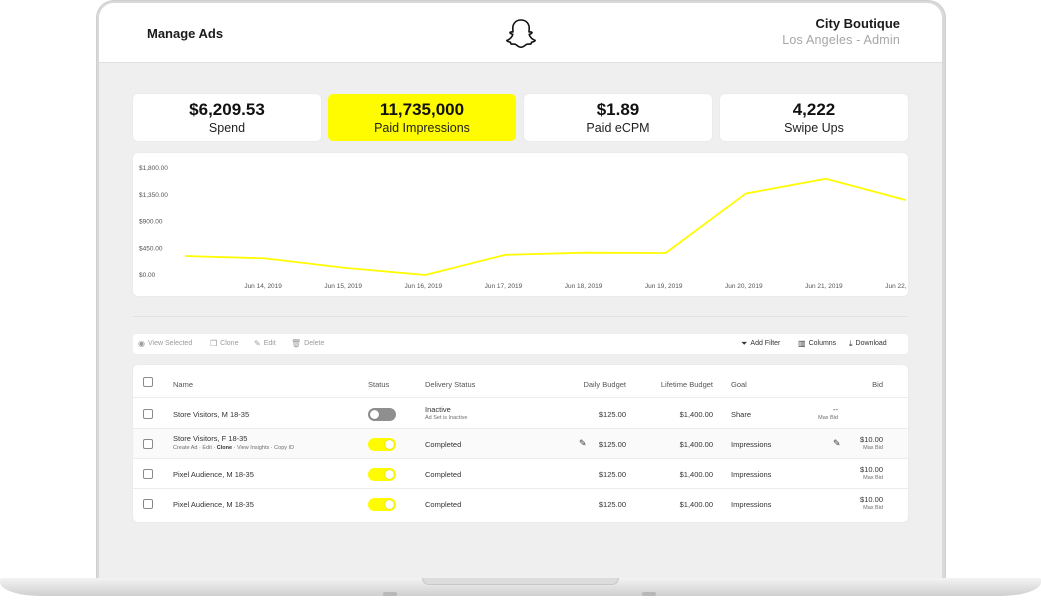 The height and width of the screenshot is (600, 1041). I want to click on delivery-status-sub: Ad Set is Inactive, so click(446, 418).